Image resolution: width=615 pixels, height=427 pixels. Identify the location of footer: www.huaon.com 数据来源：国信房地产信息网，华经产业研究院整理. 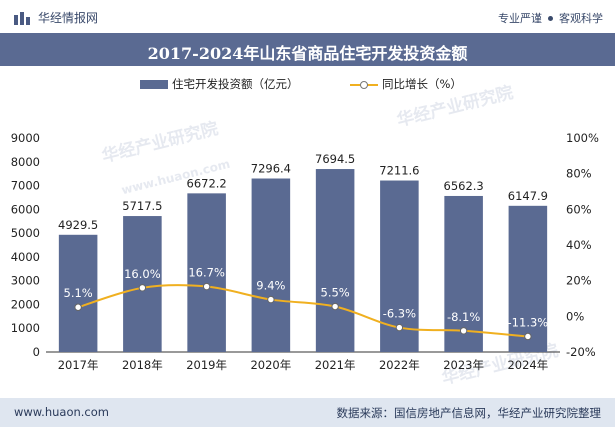
(307, 412).